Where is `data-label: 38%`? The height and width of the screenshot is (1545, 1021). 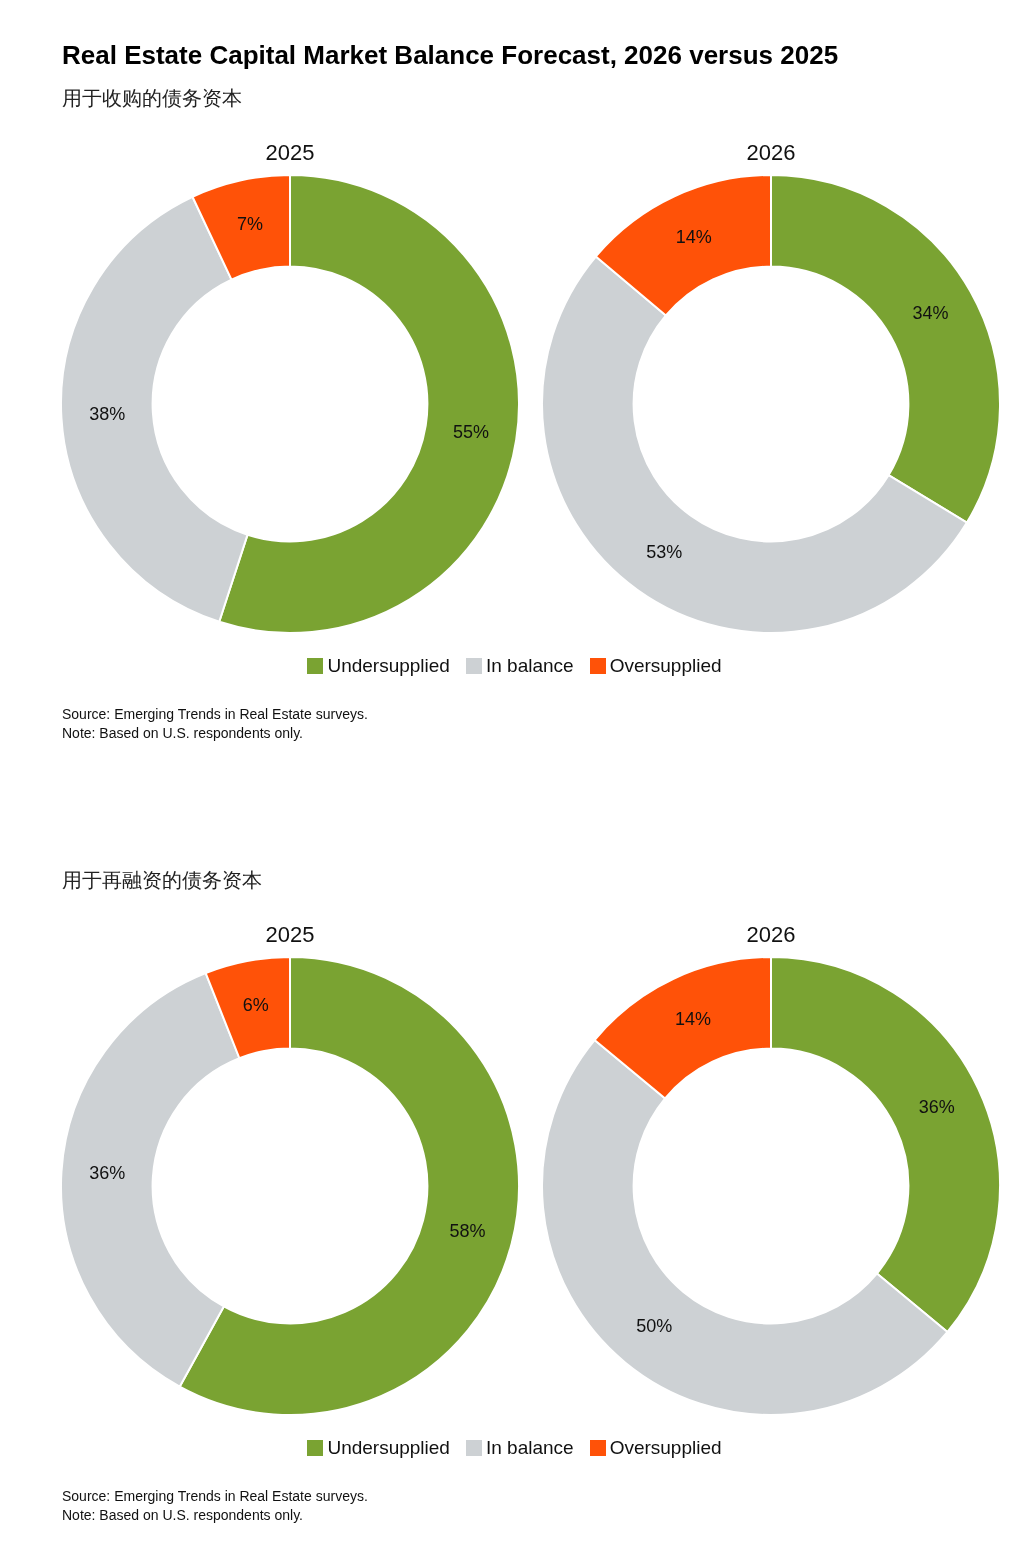
data-label: 38% is located at coordinates (107, 414).